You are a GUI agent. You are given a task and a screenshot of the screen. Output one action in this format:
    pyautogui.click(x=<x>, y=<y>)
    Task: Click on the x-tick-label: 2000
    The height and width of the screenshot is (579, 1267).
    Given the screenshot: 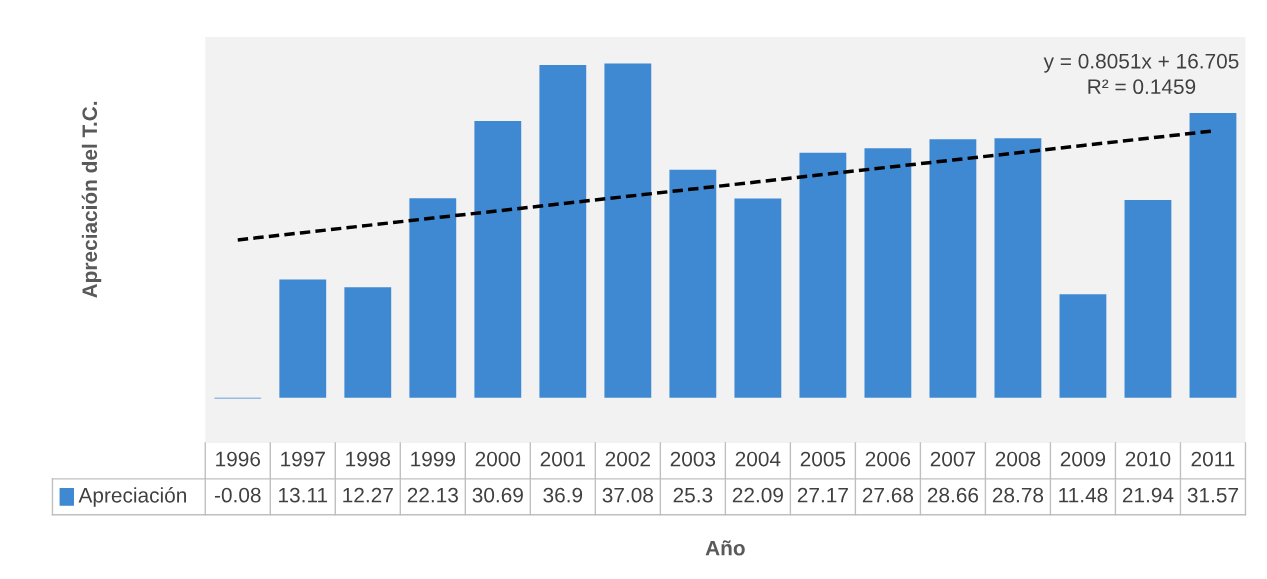 What is the action you would take?
    pyautogui.click(x=498, y=459)
    